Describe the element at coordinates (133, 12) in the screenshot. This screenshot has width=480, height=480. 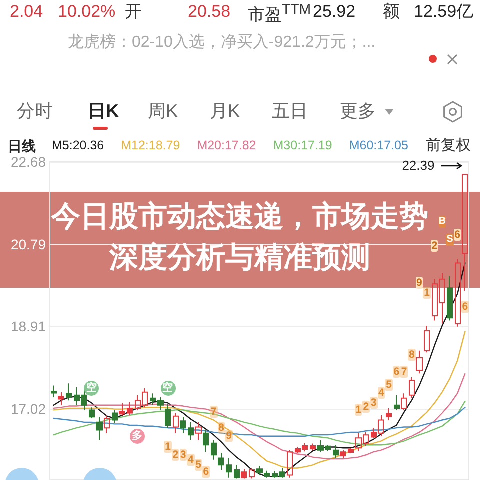
I see `text: 开` at that location.